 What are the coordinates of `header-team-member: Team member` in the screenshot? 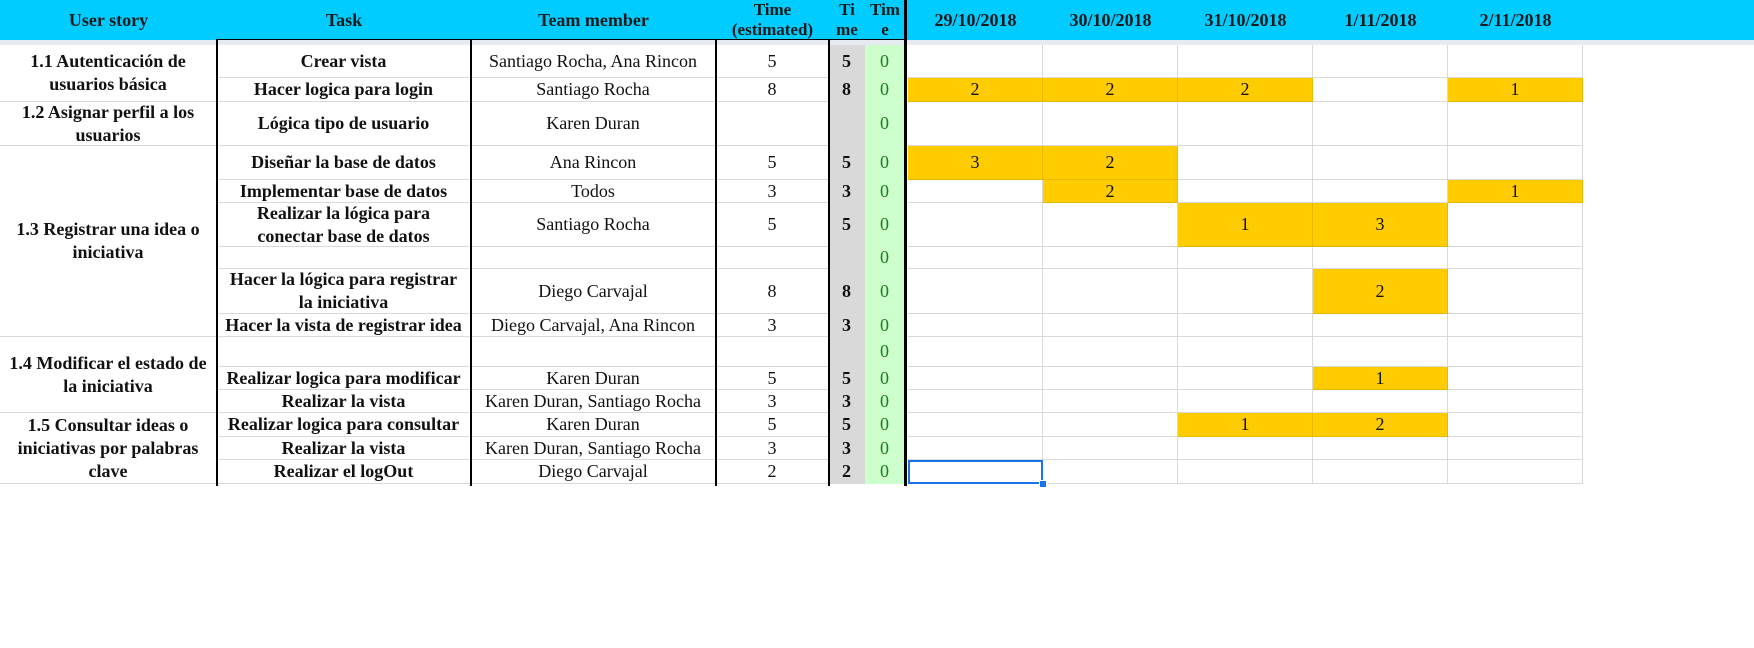 It's located at (593, 20).